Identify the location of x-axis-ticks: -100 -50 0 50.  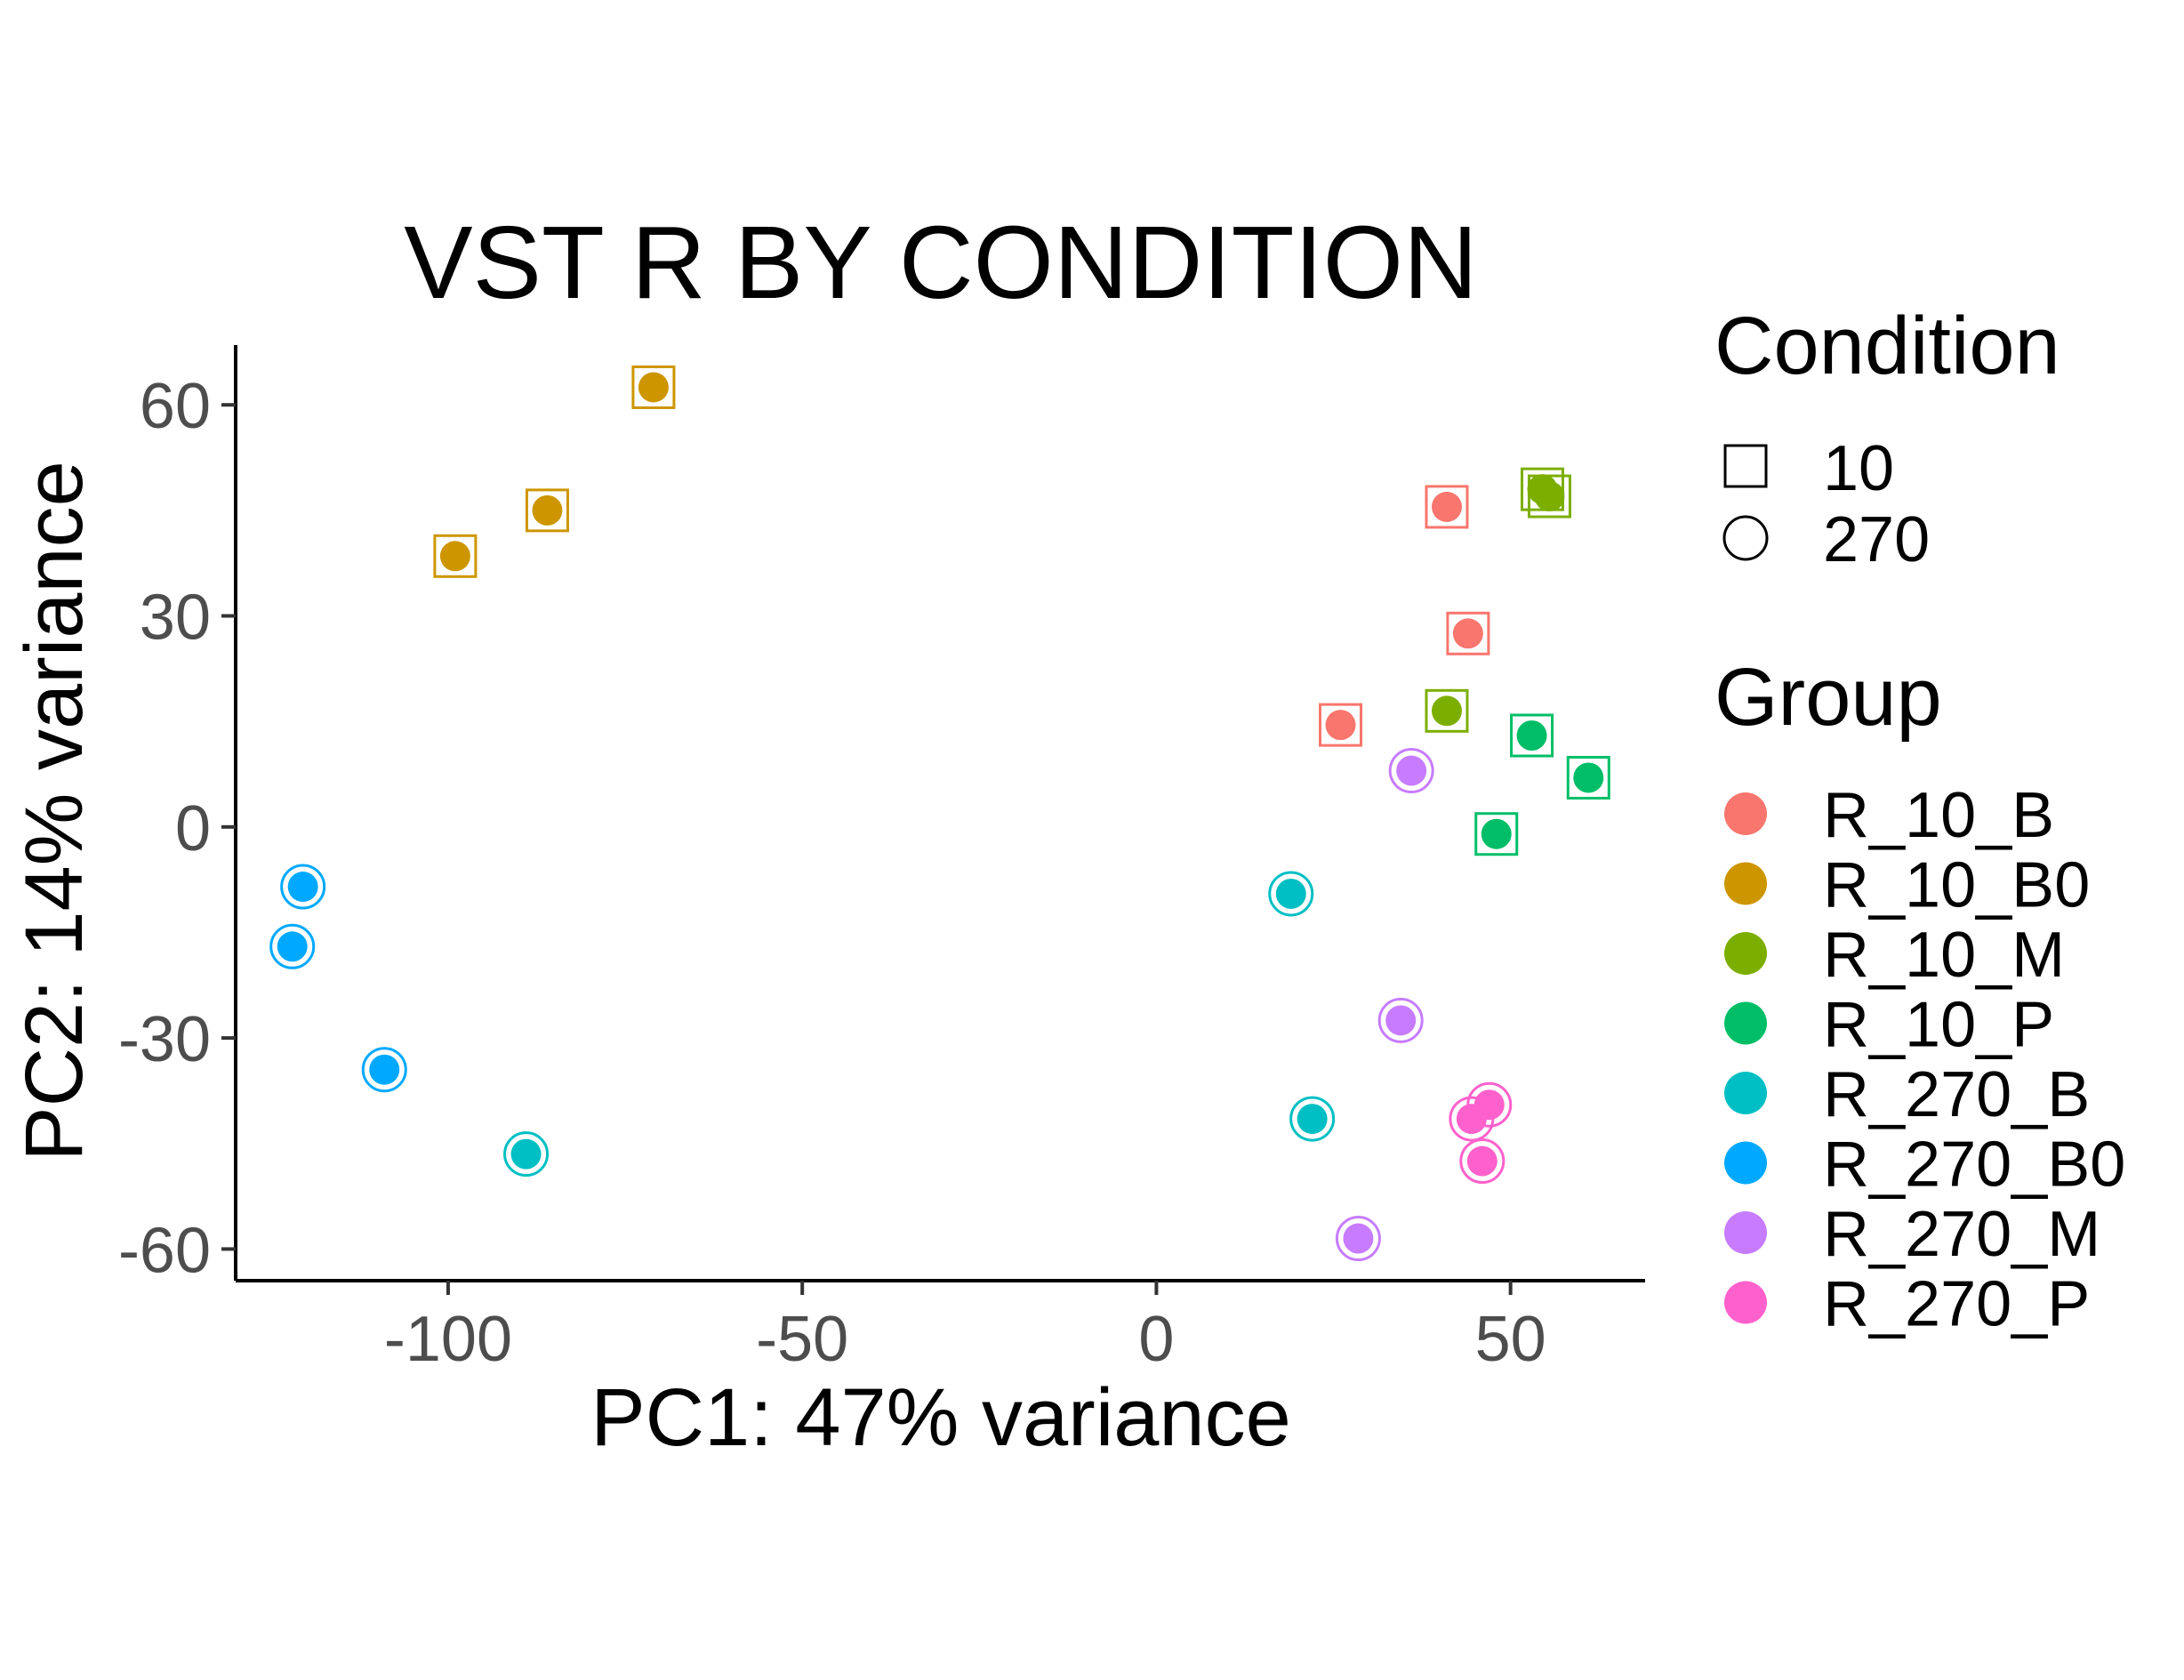
(965, 1328).